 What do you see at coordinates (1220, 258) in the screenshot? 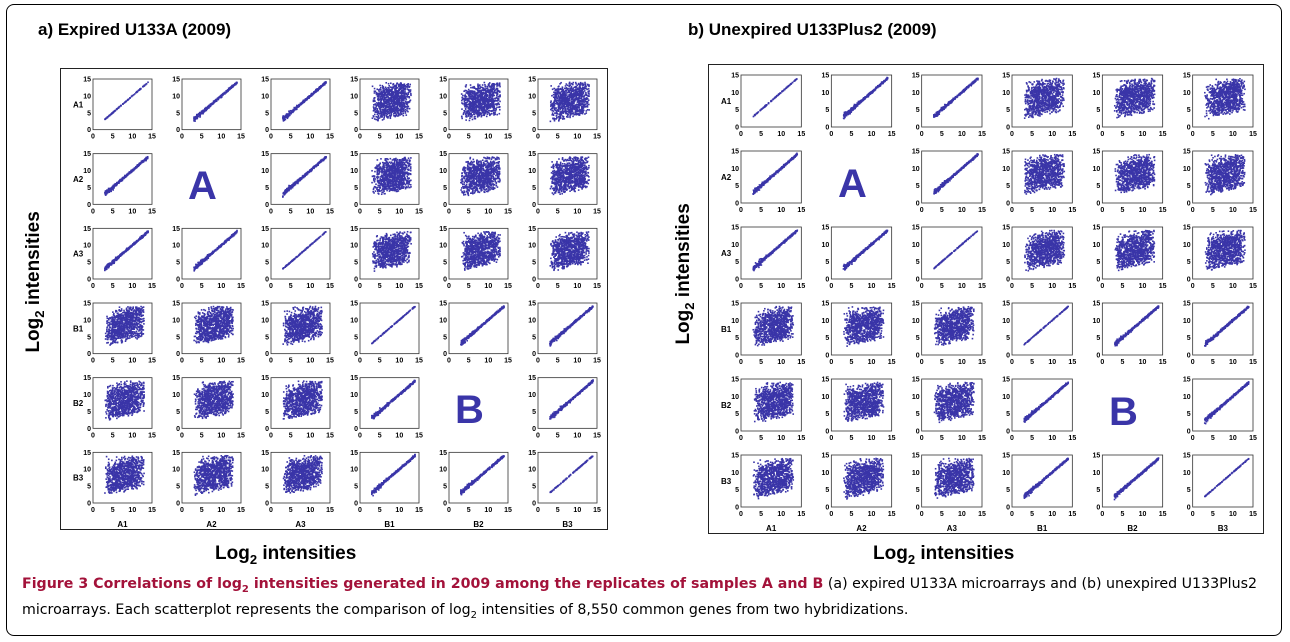
I see `scatter-cell-A3-B3: 0 5 10 15 0 5 10 15` at bounding box center [1220, 258].